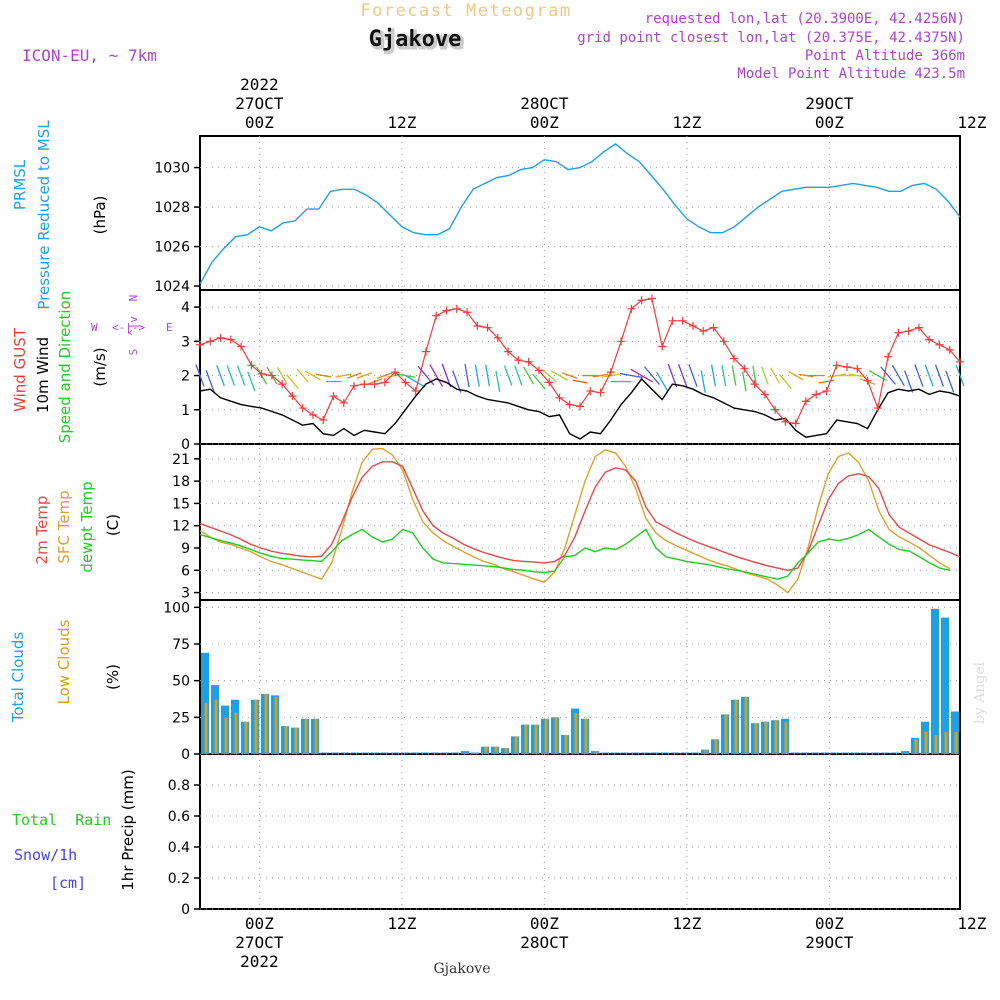 This screenshot has width=1000, height=1000. I want to click on temperature-labels: 2m Temp SFC Temp dewpt Temp (C), so click(77, 526).